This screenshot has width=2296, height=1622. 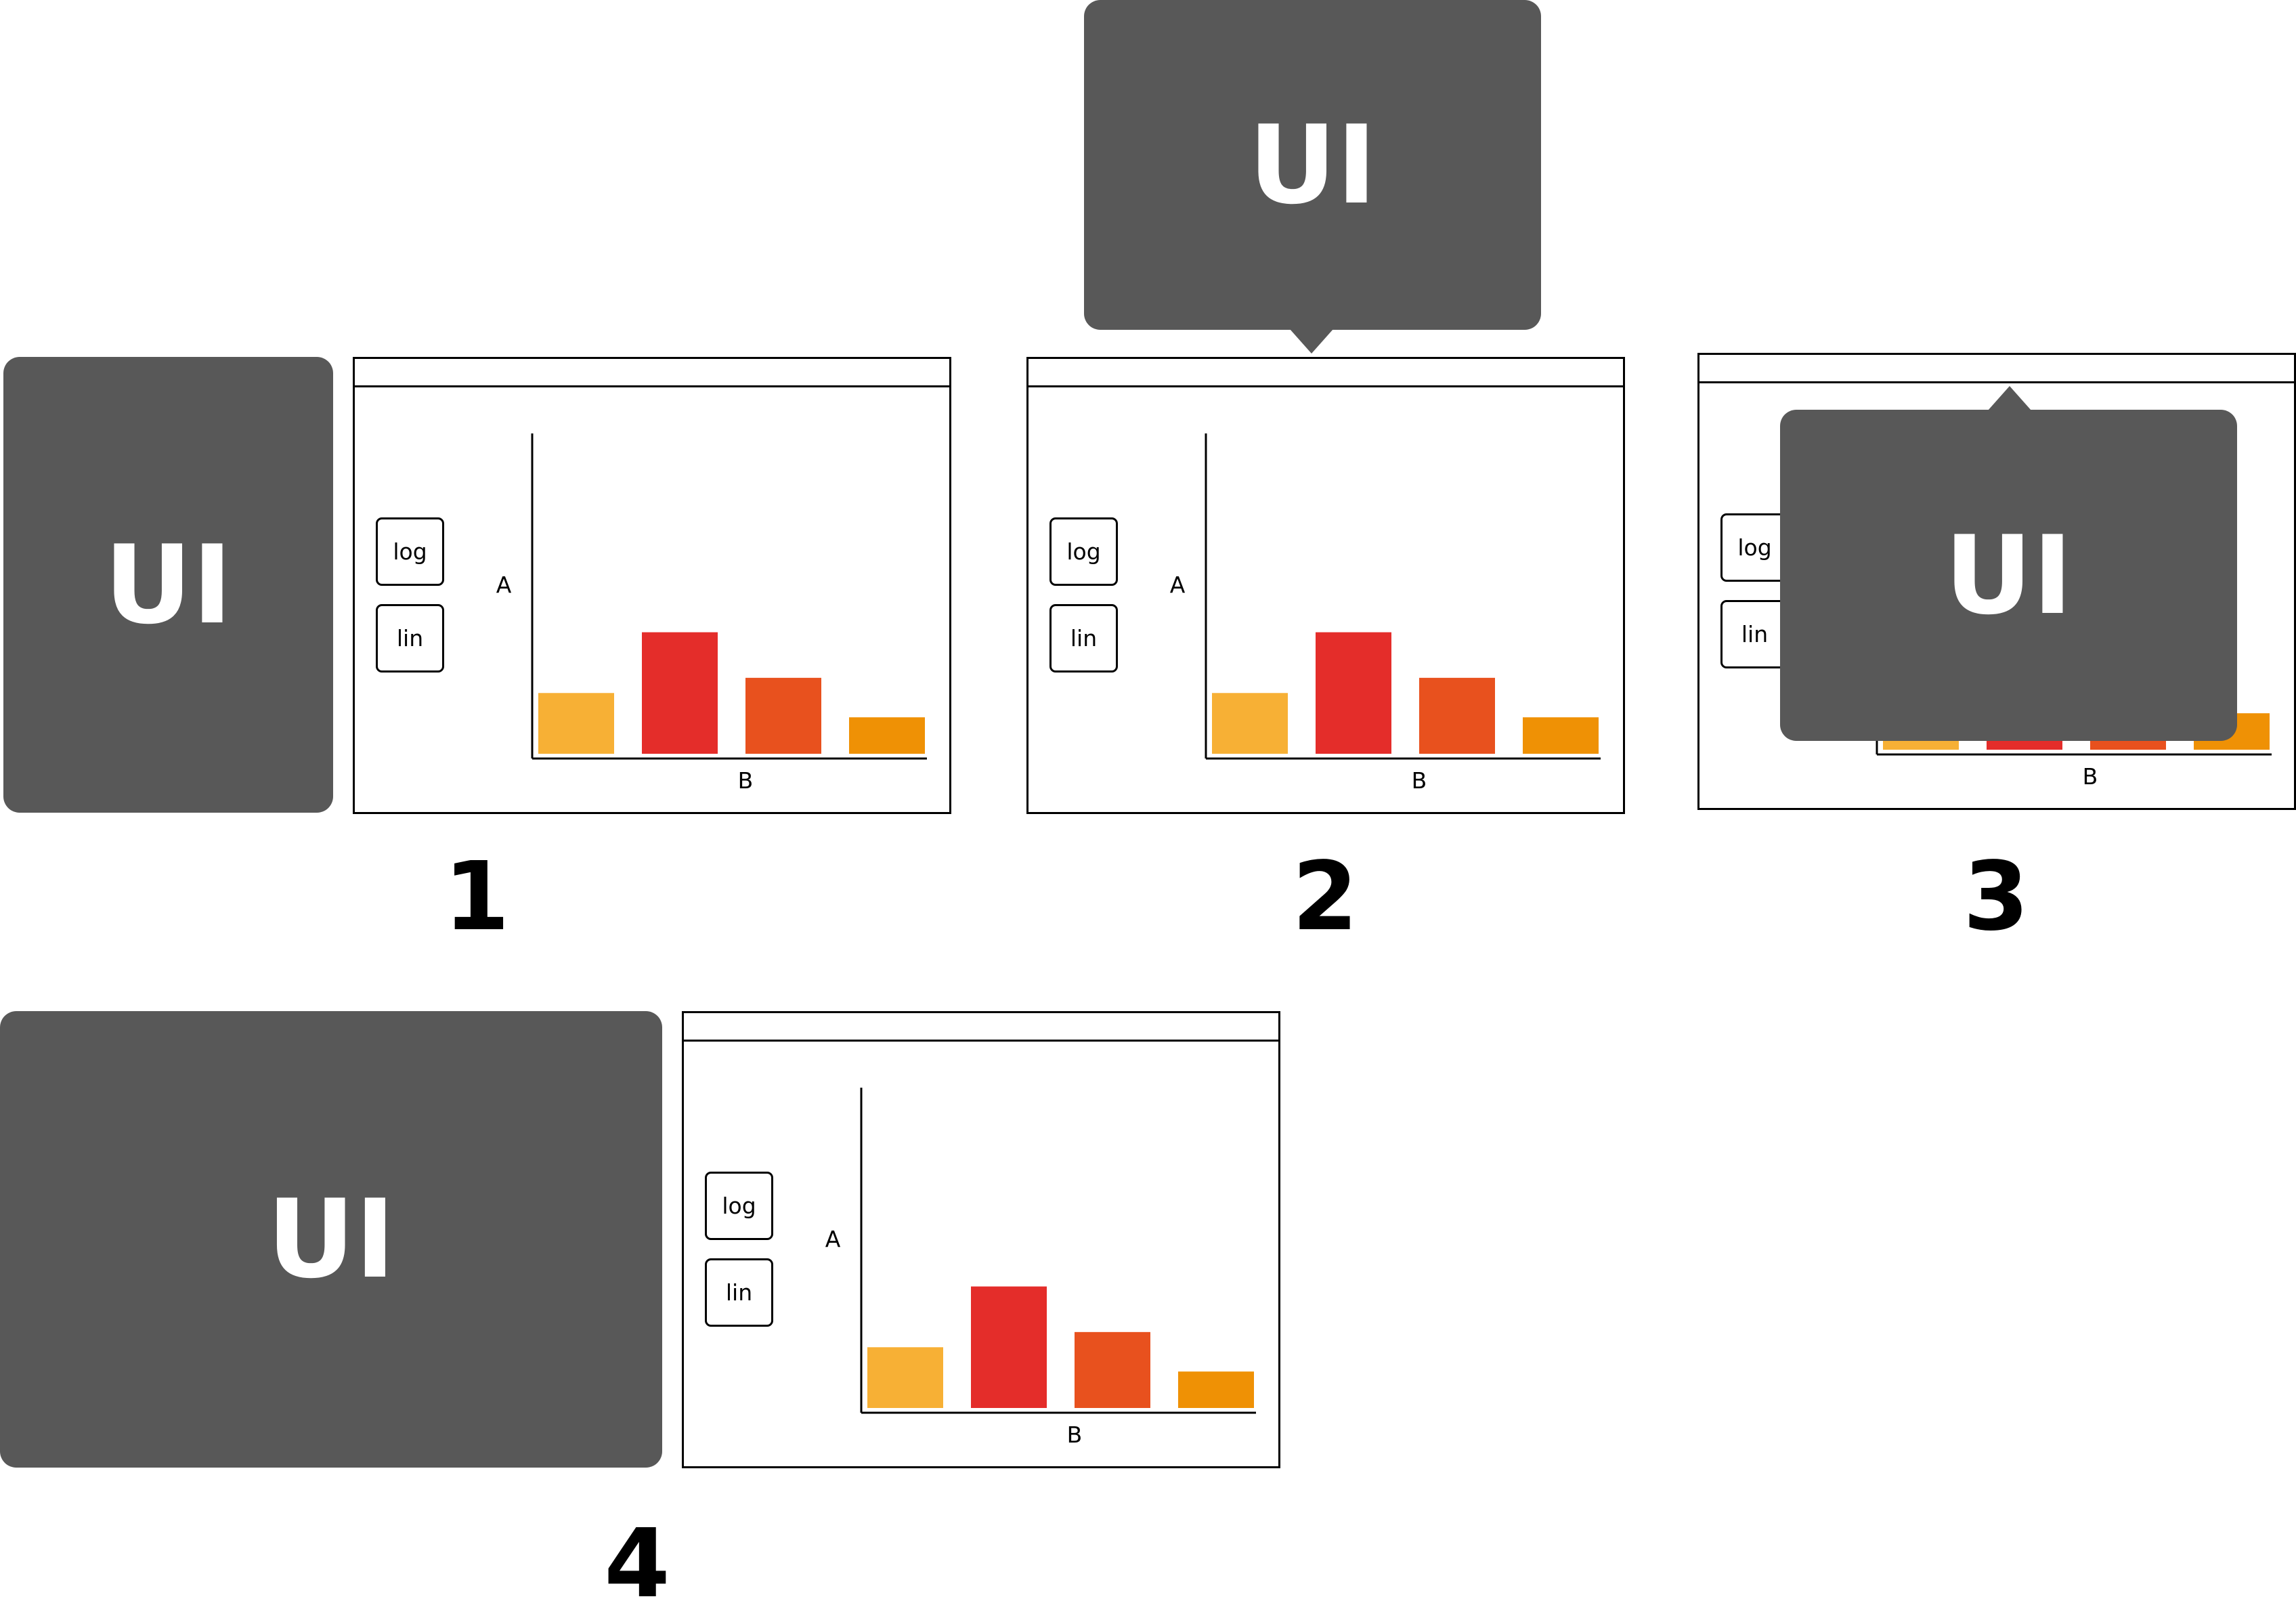 I want to click on bar-chart-4: AB, so click(x=1040, y=1268).